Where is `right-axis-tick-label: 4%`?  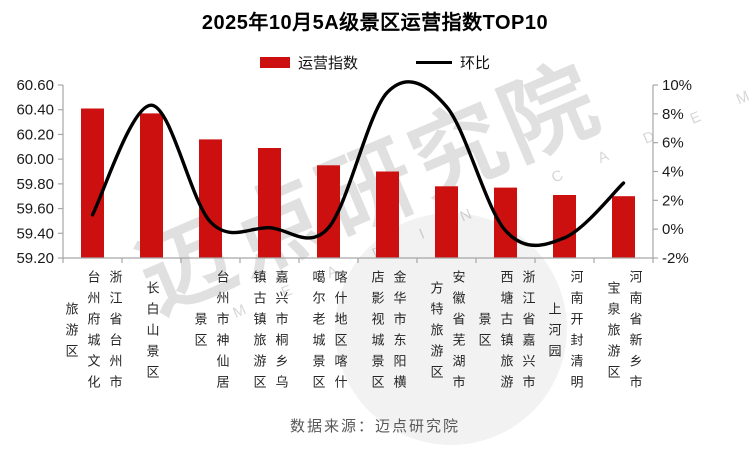
right-axis-tick-label: 4% is located at coordinates (673, 172).